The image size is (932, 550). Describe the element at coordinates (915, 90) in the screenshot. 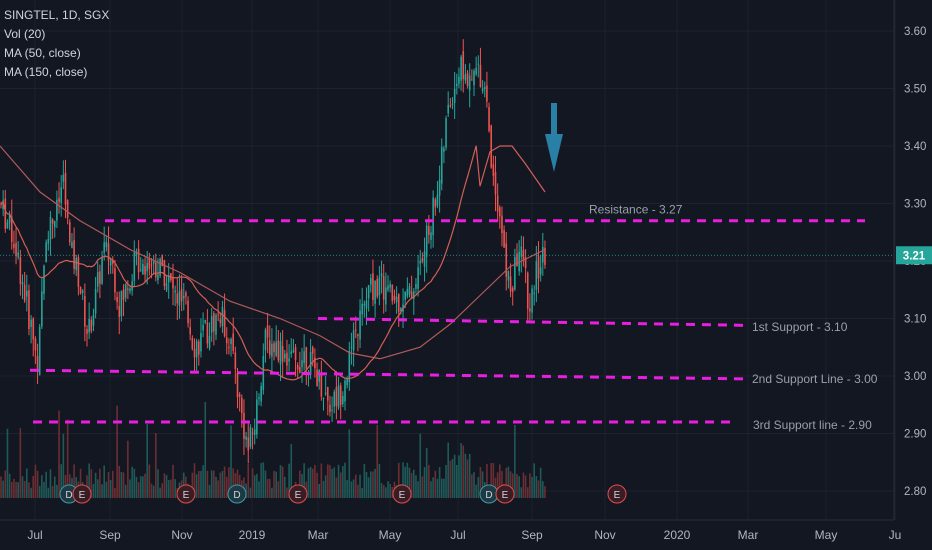

I see `y-axis-label: 3.50` at that location.